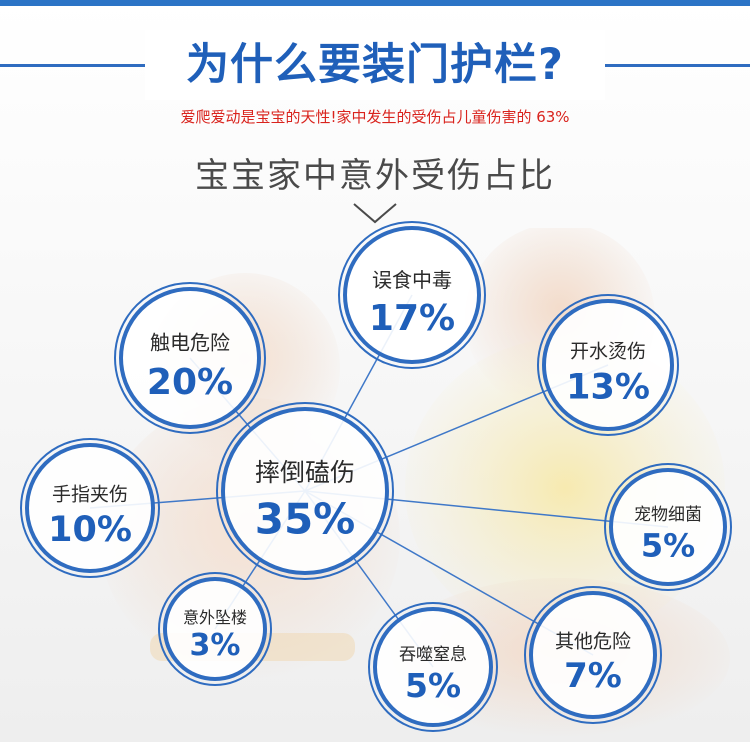 This screenshot has width=750, height=742. I want to click on node-pet-outer-ring, so click(668, 527).